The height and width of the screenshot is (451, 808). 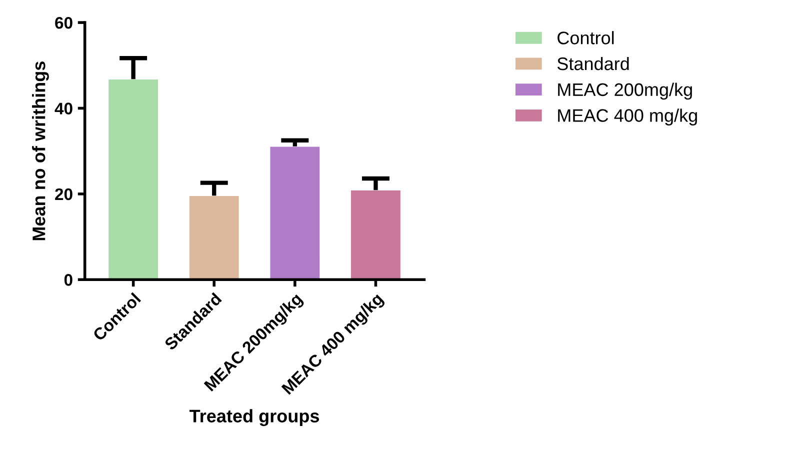 I want to click on legend-label: Standard, so click(x=593, y=63).